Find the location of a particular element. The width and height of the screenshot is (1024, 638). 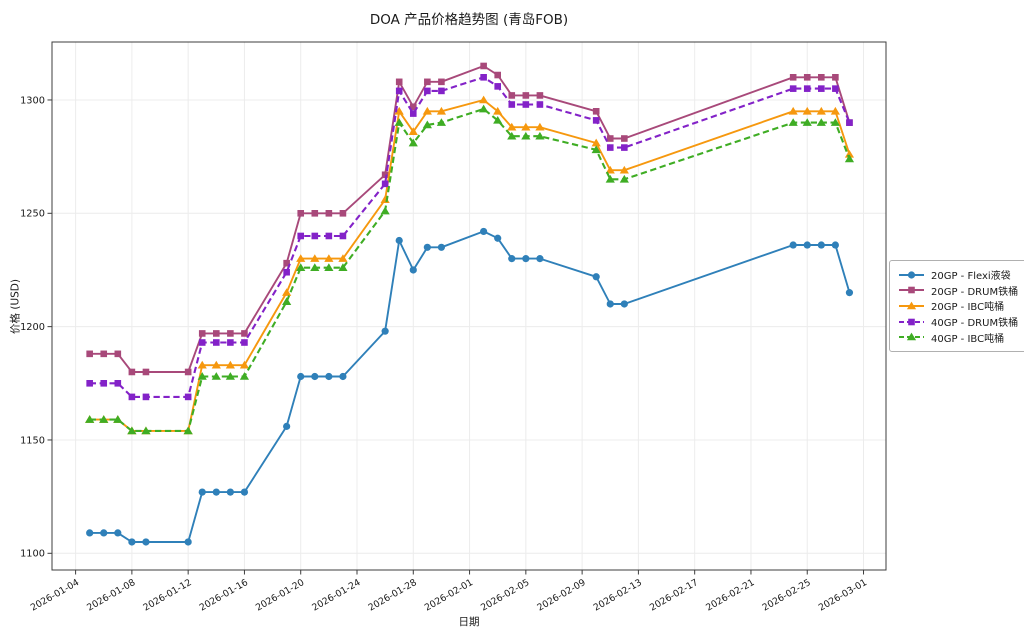

y-tick-label: 1150 is located at coordinates (32, 440).